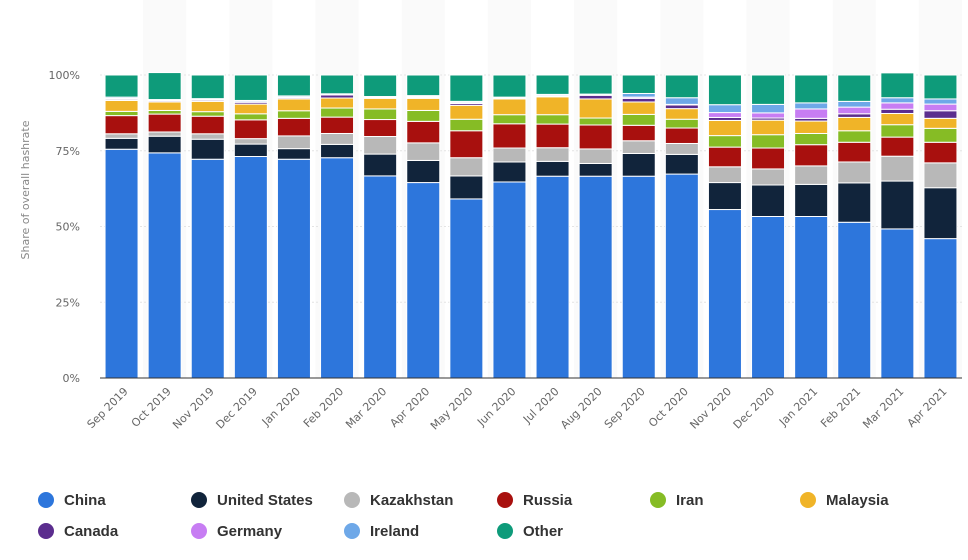 This screenshot has height=560, width=968. I want to click on legend-item: China, so click(72, 500).